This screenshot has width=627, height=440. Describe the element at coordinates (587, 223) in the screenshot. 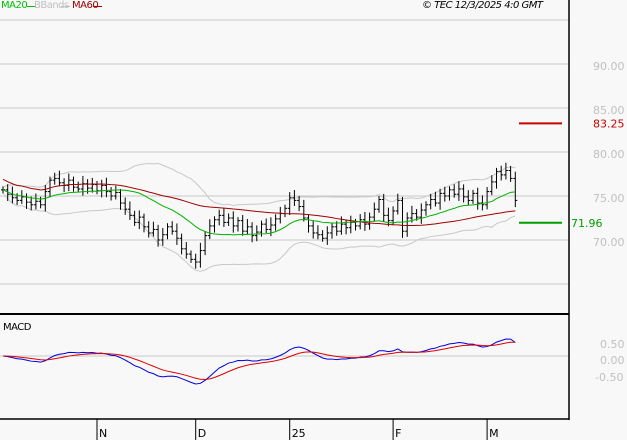

I see `price-marker-label: 71.96` at that location.